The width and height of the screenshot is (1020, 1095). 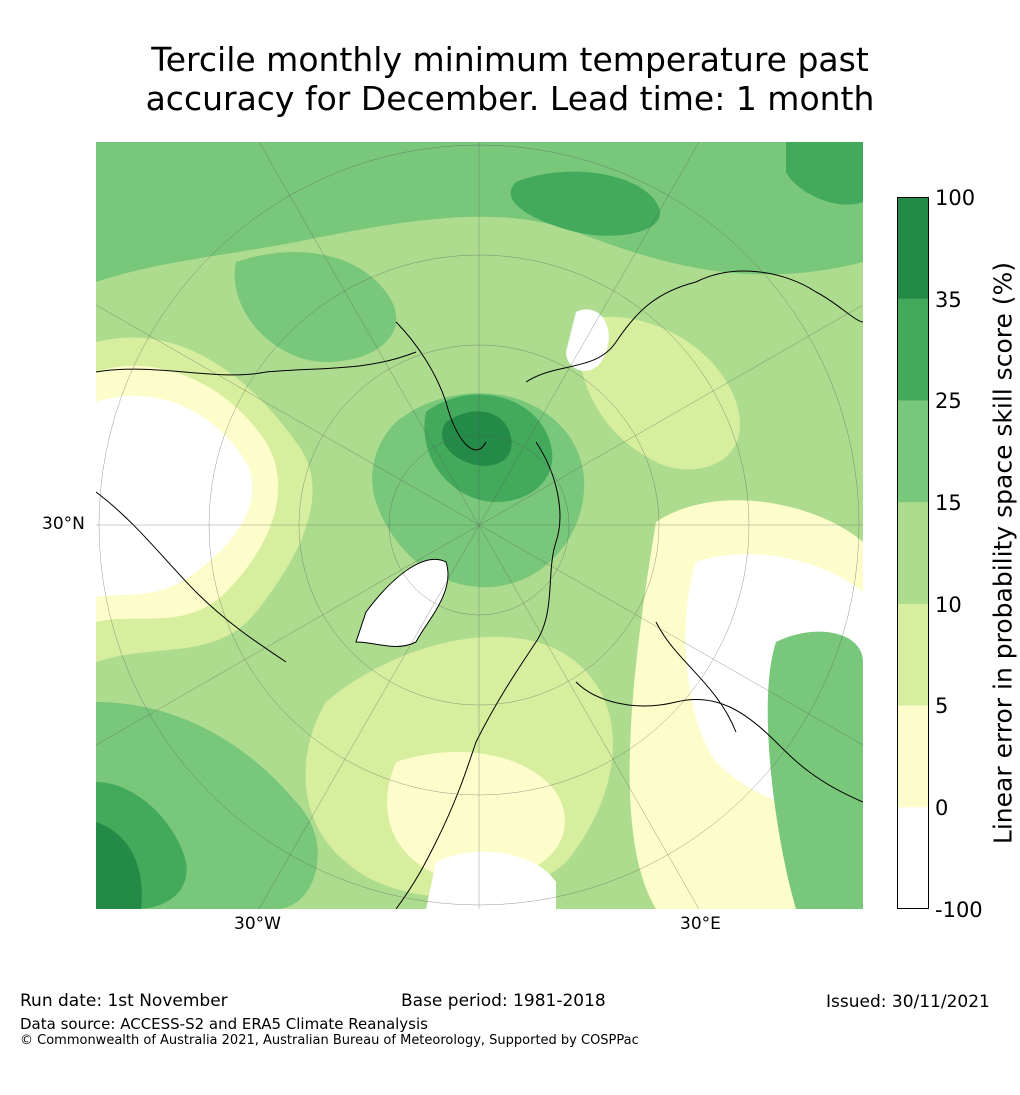 What do you see at coordinates (63, 524) in the screenshot?
I see `lat-label-30n: 30°N` at bounding box center [63, 524].